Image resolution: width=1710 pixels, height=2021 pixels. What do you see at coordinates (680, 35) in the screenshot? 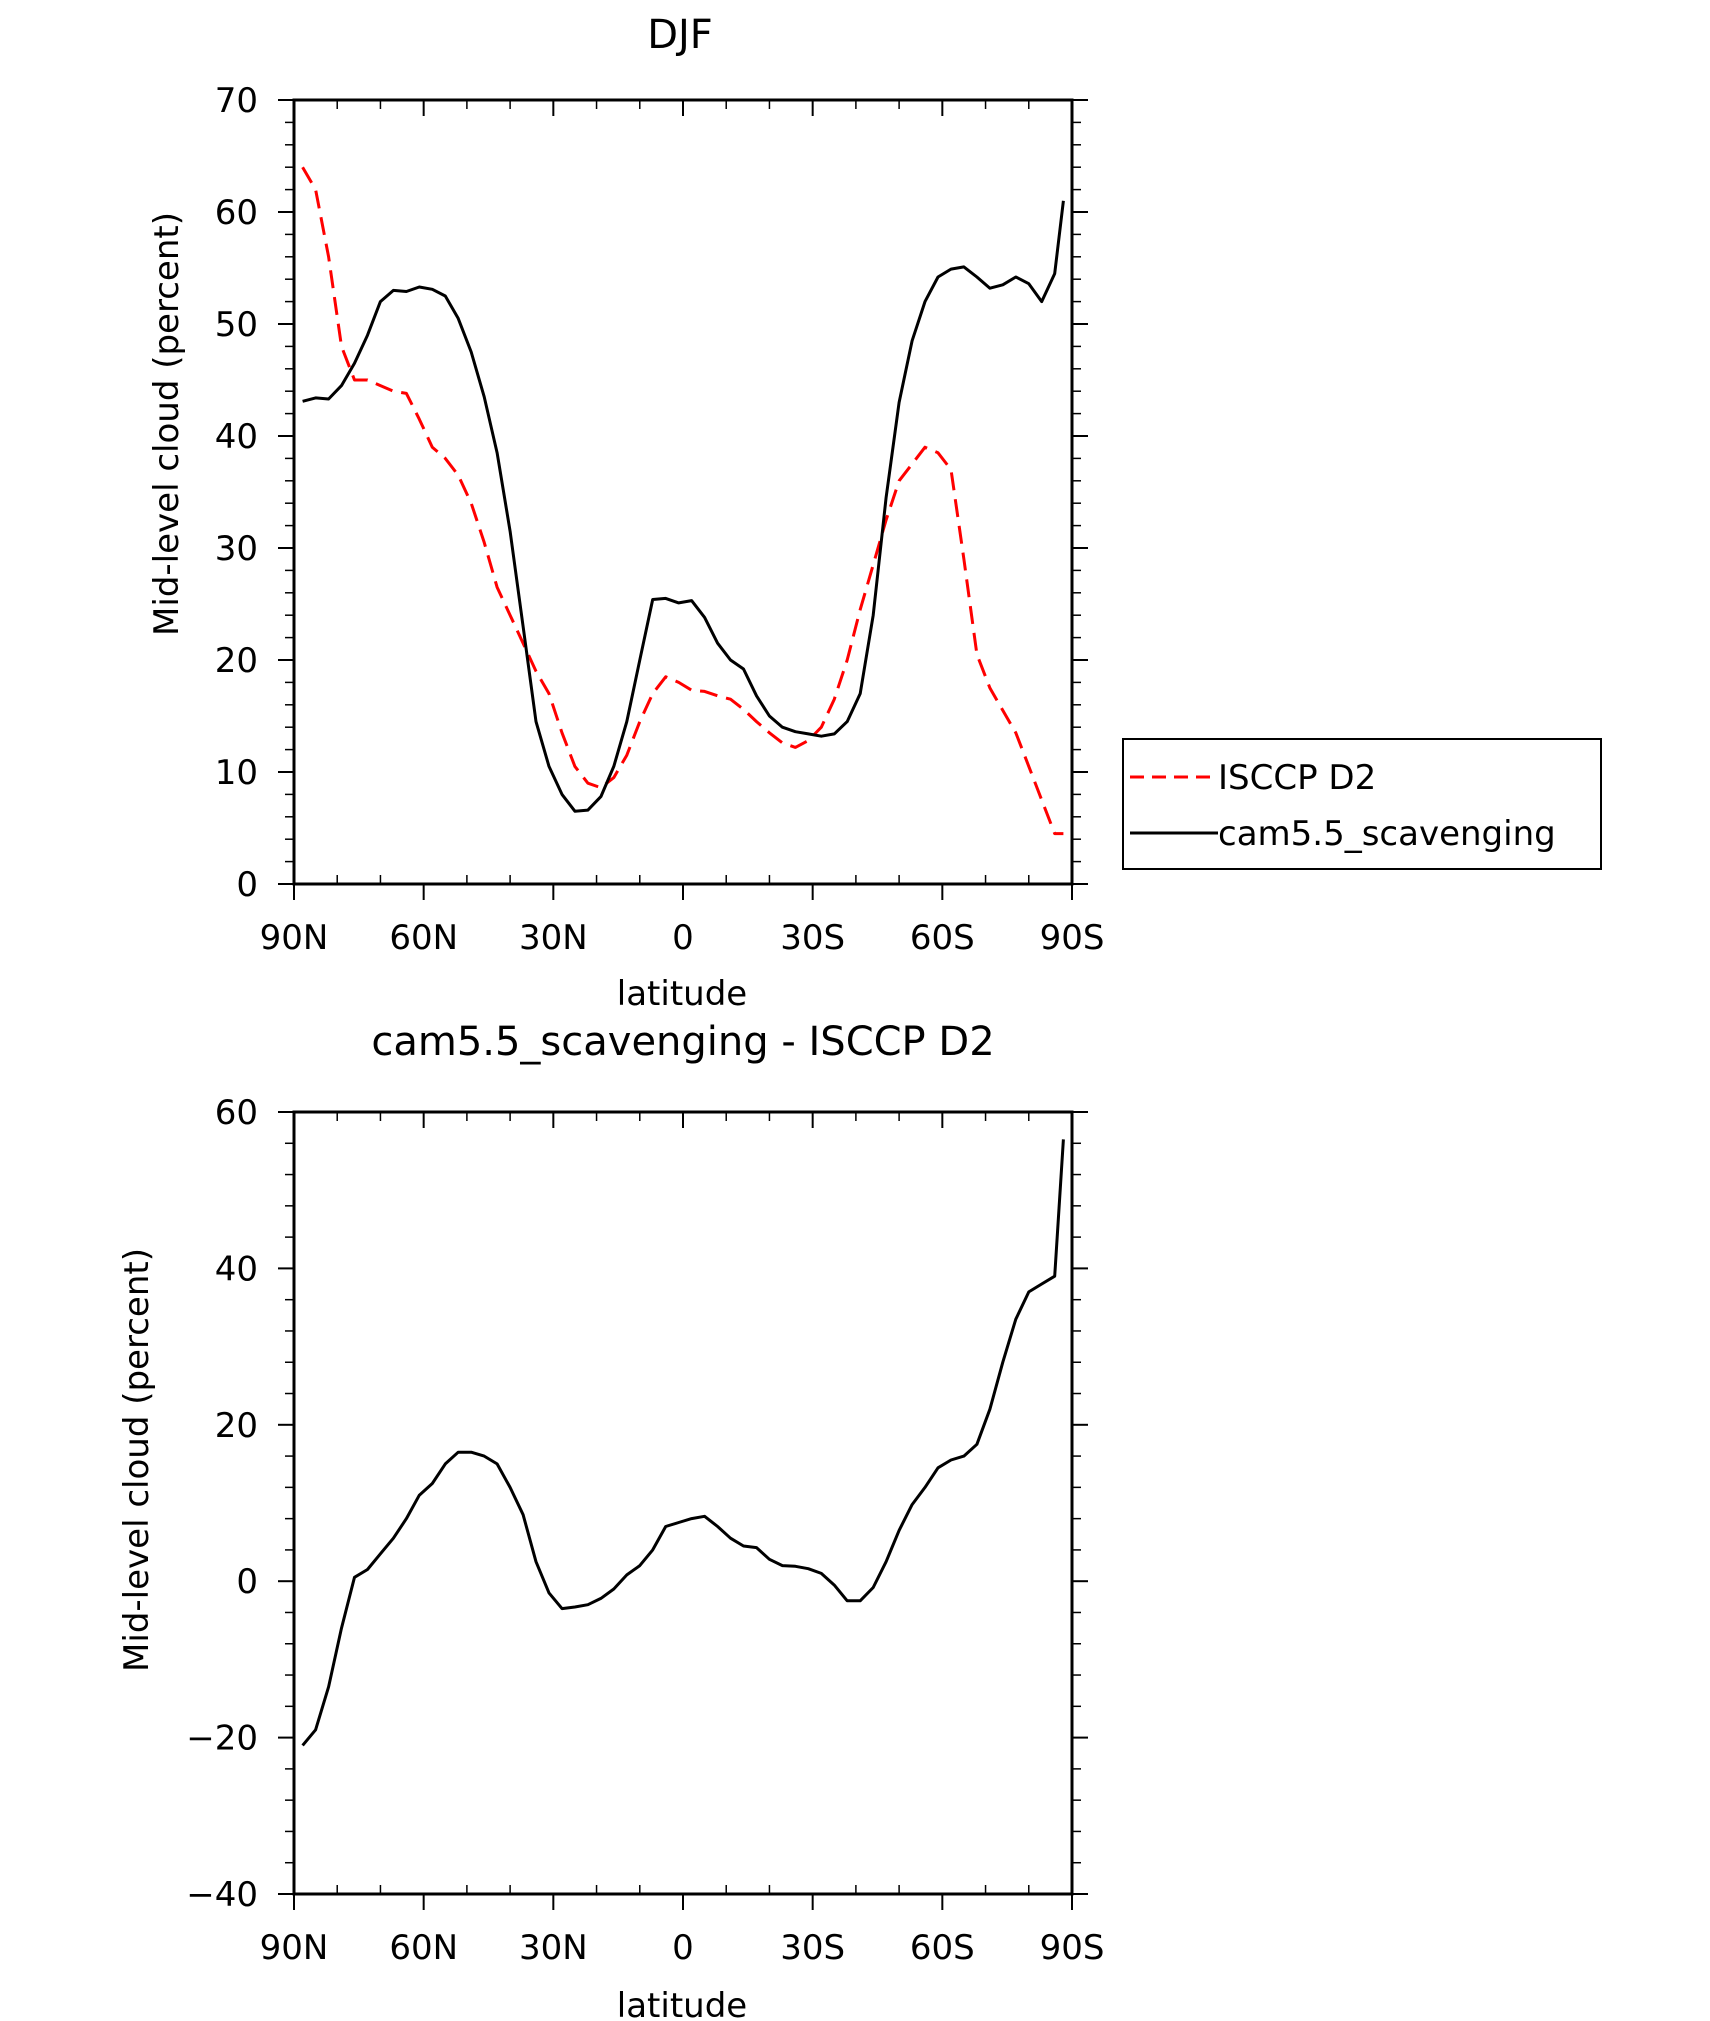
I see `chart-title: DJF` at bounding box center [680, 35].